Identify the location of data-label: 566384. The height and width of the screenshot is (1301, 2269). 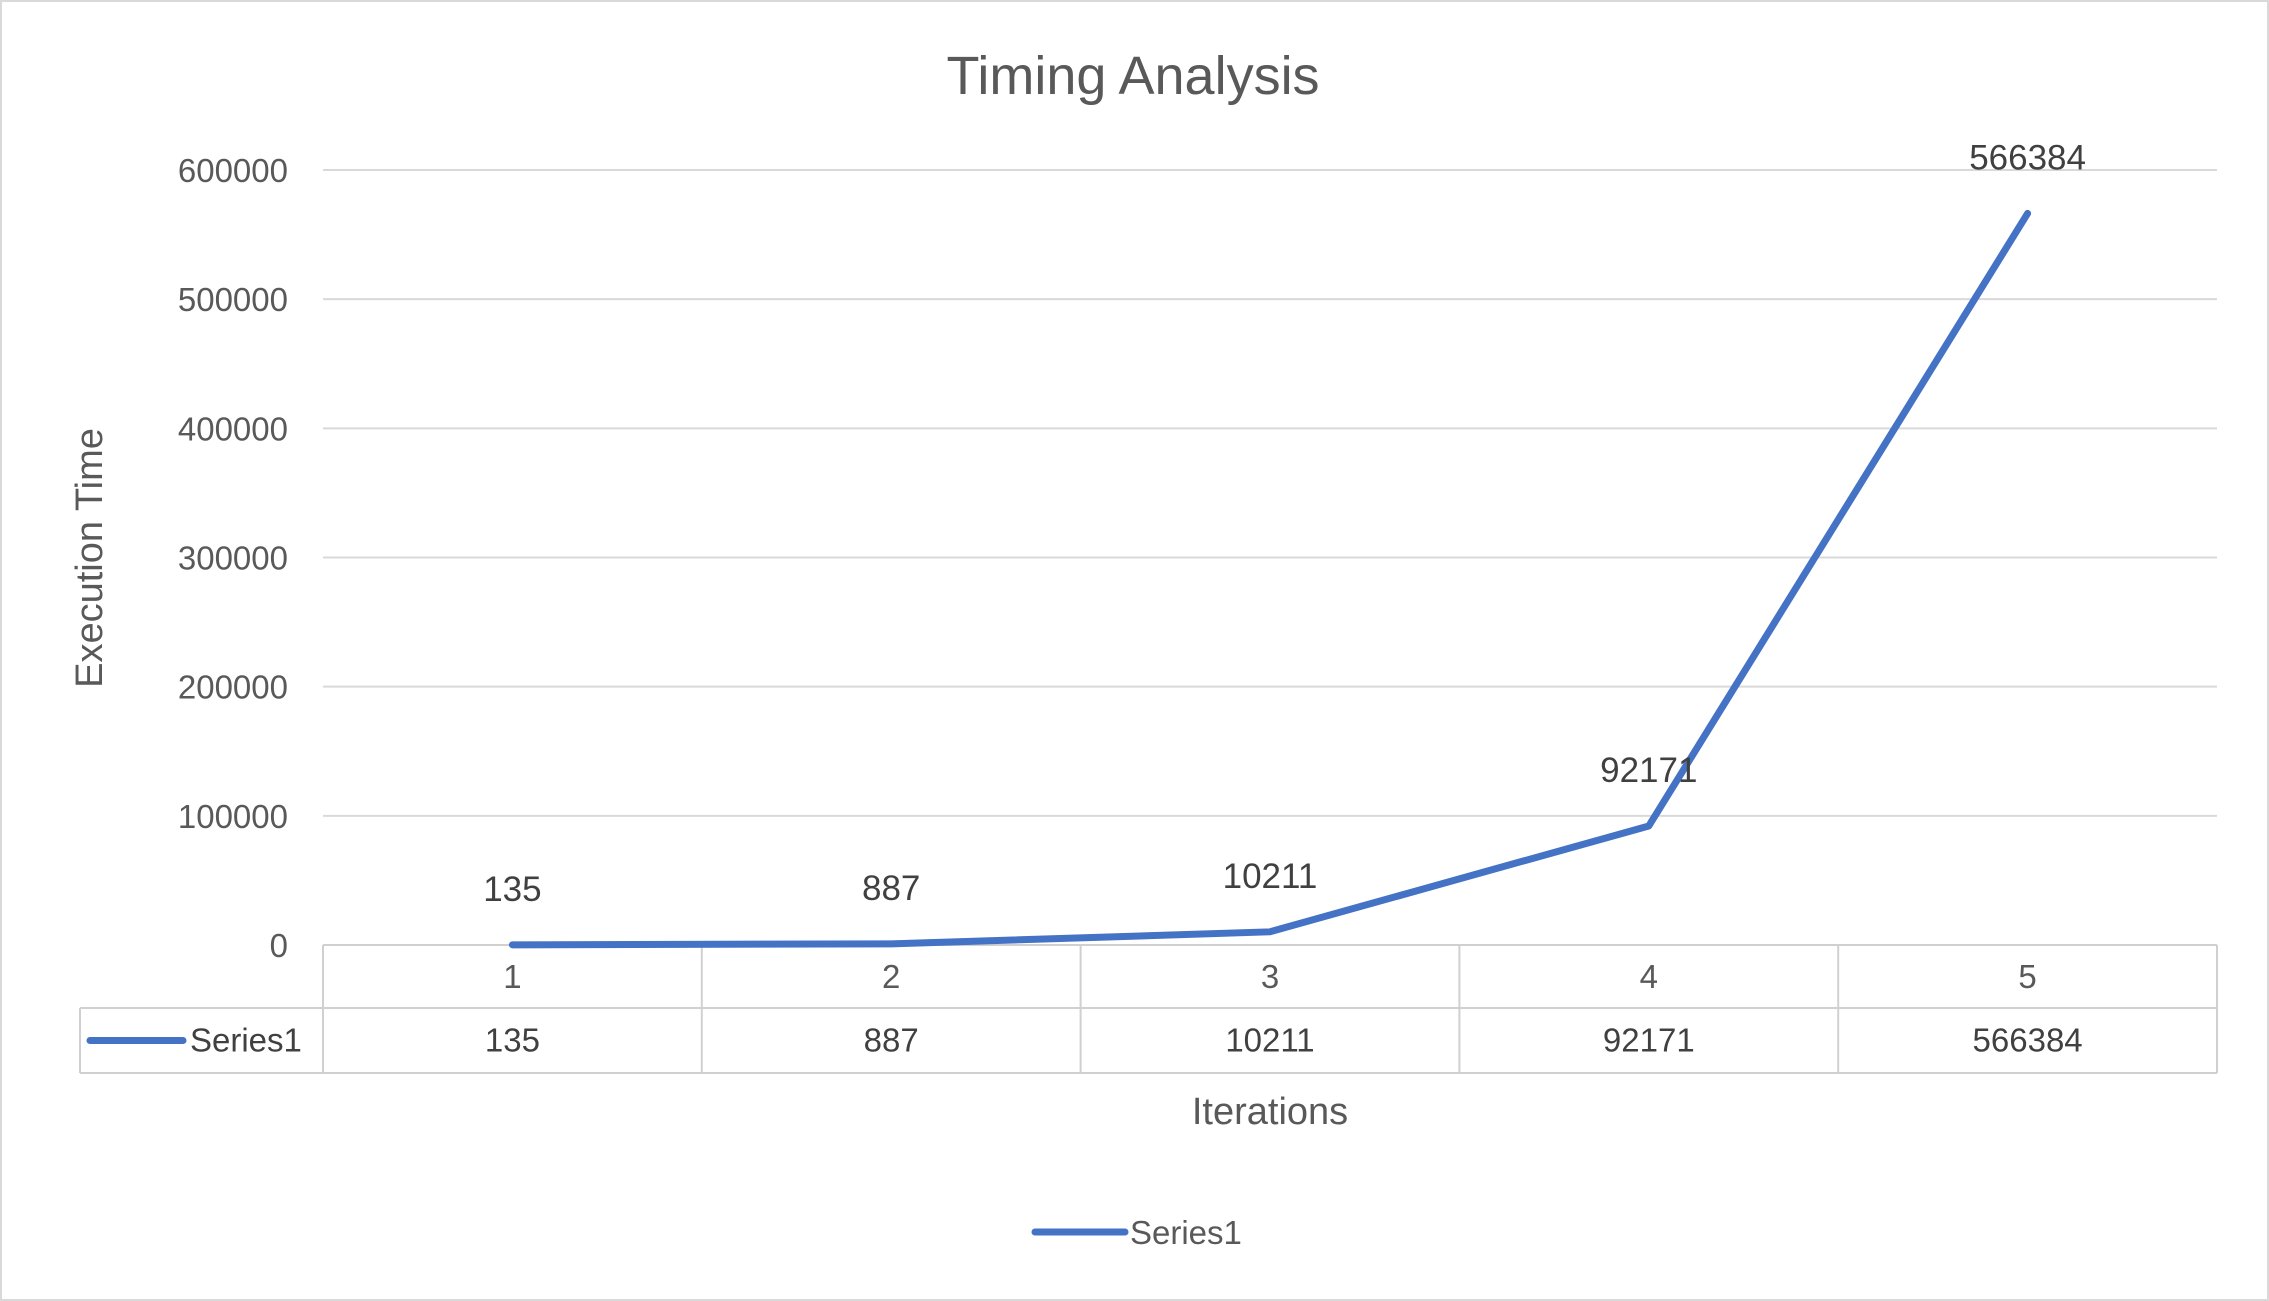
(2027, 157).